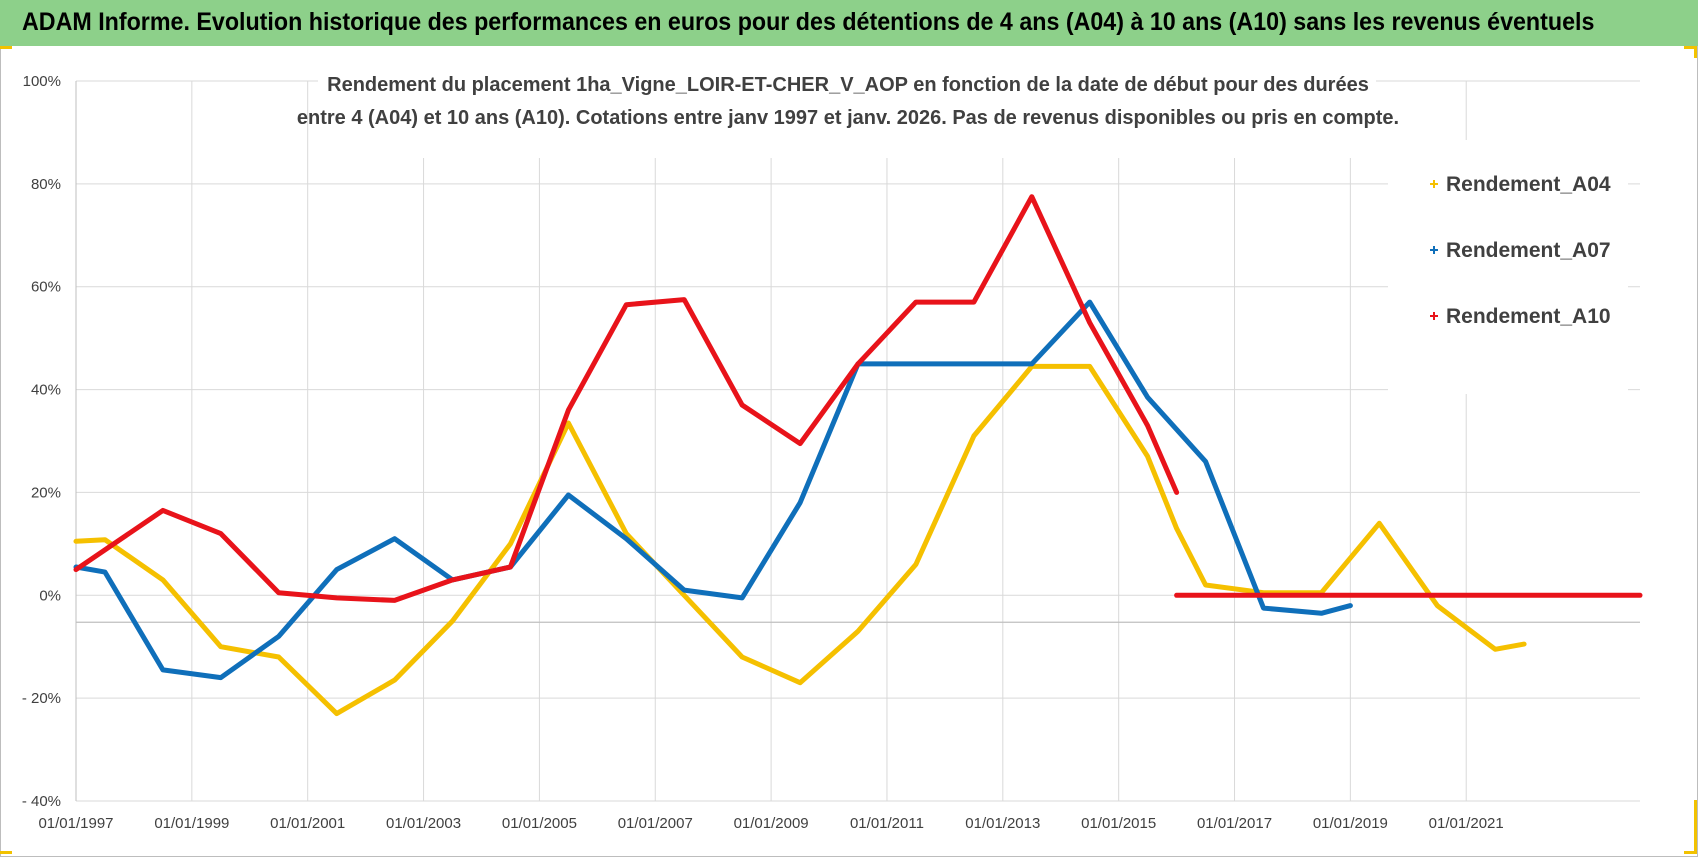 The width and height of the screenshot is (1698, 857). I want to click on y-tick-label: 100%, so click(42, 81).